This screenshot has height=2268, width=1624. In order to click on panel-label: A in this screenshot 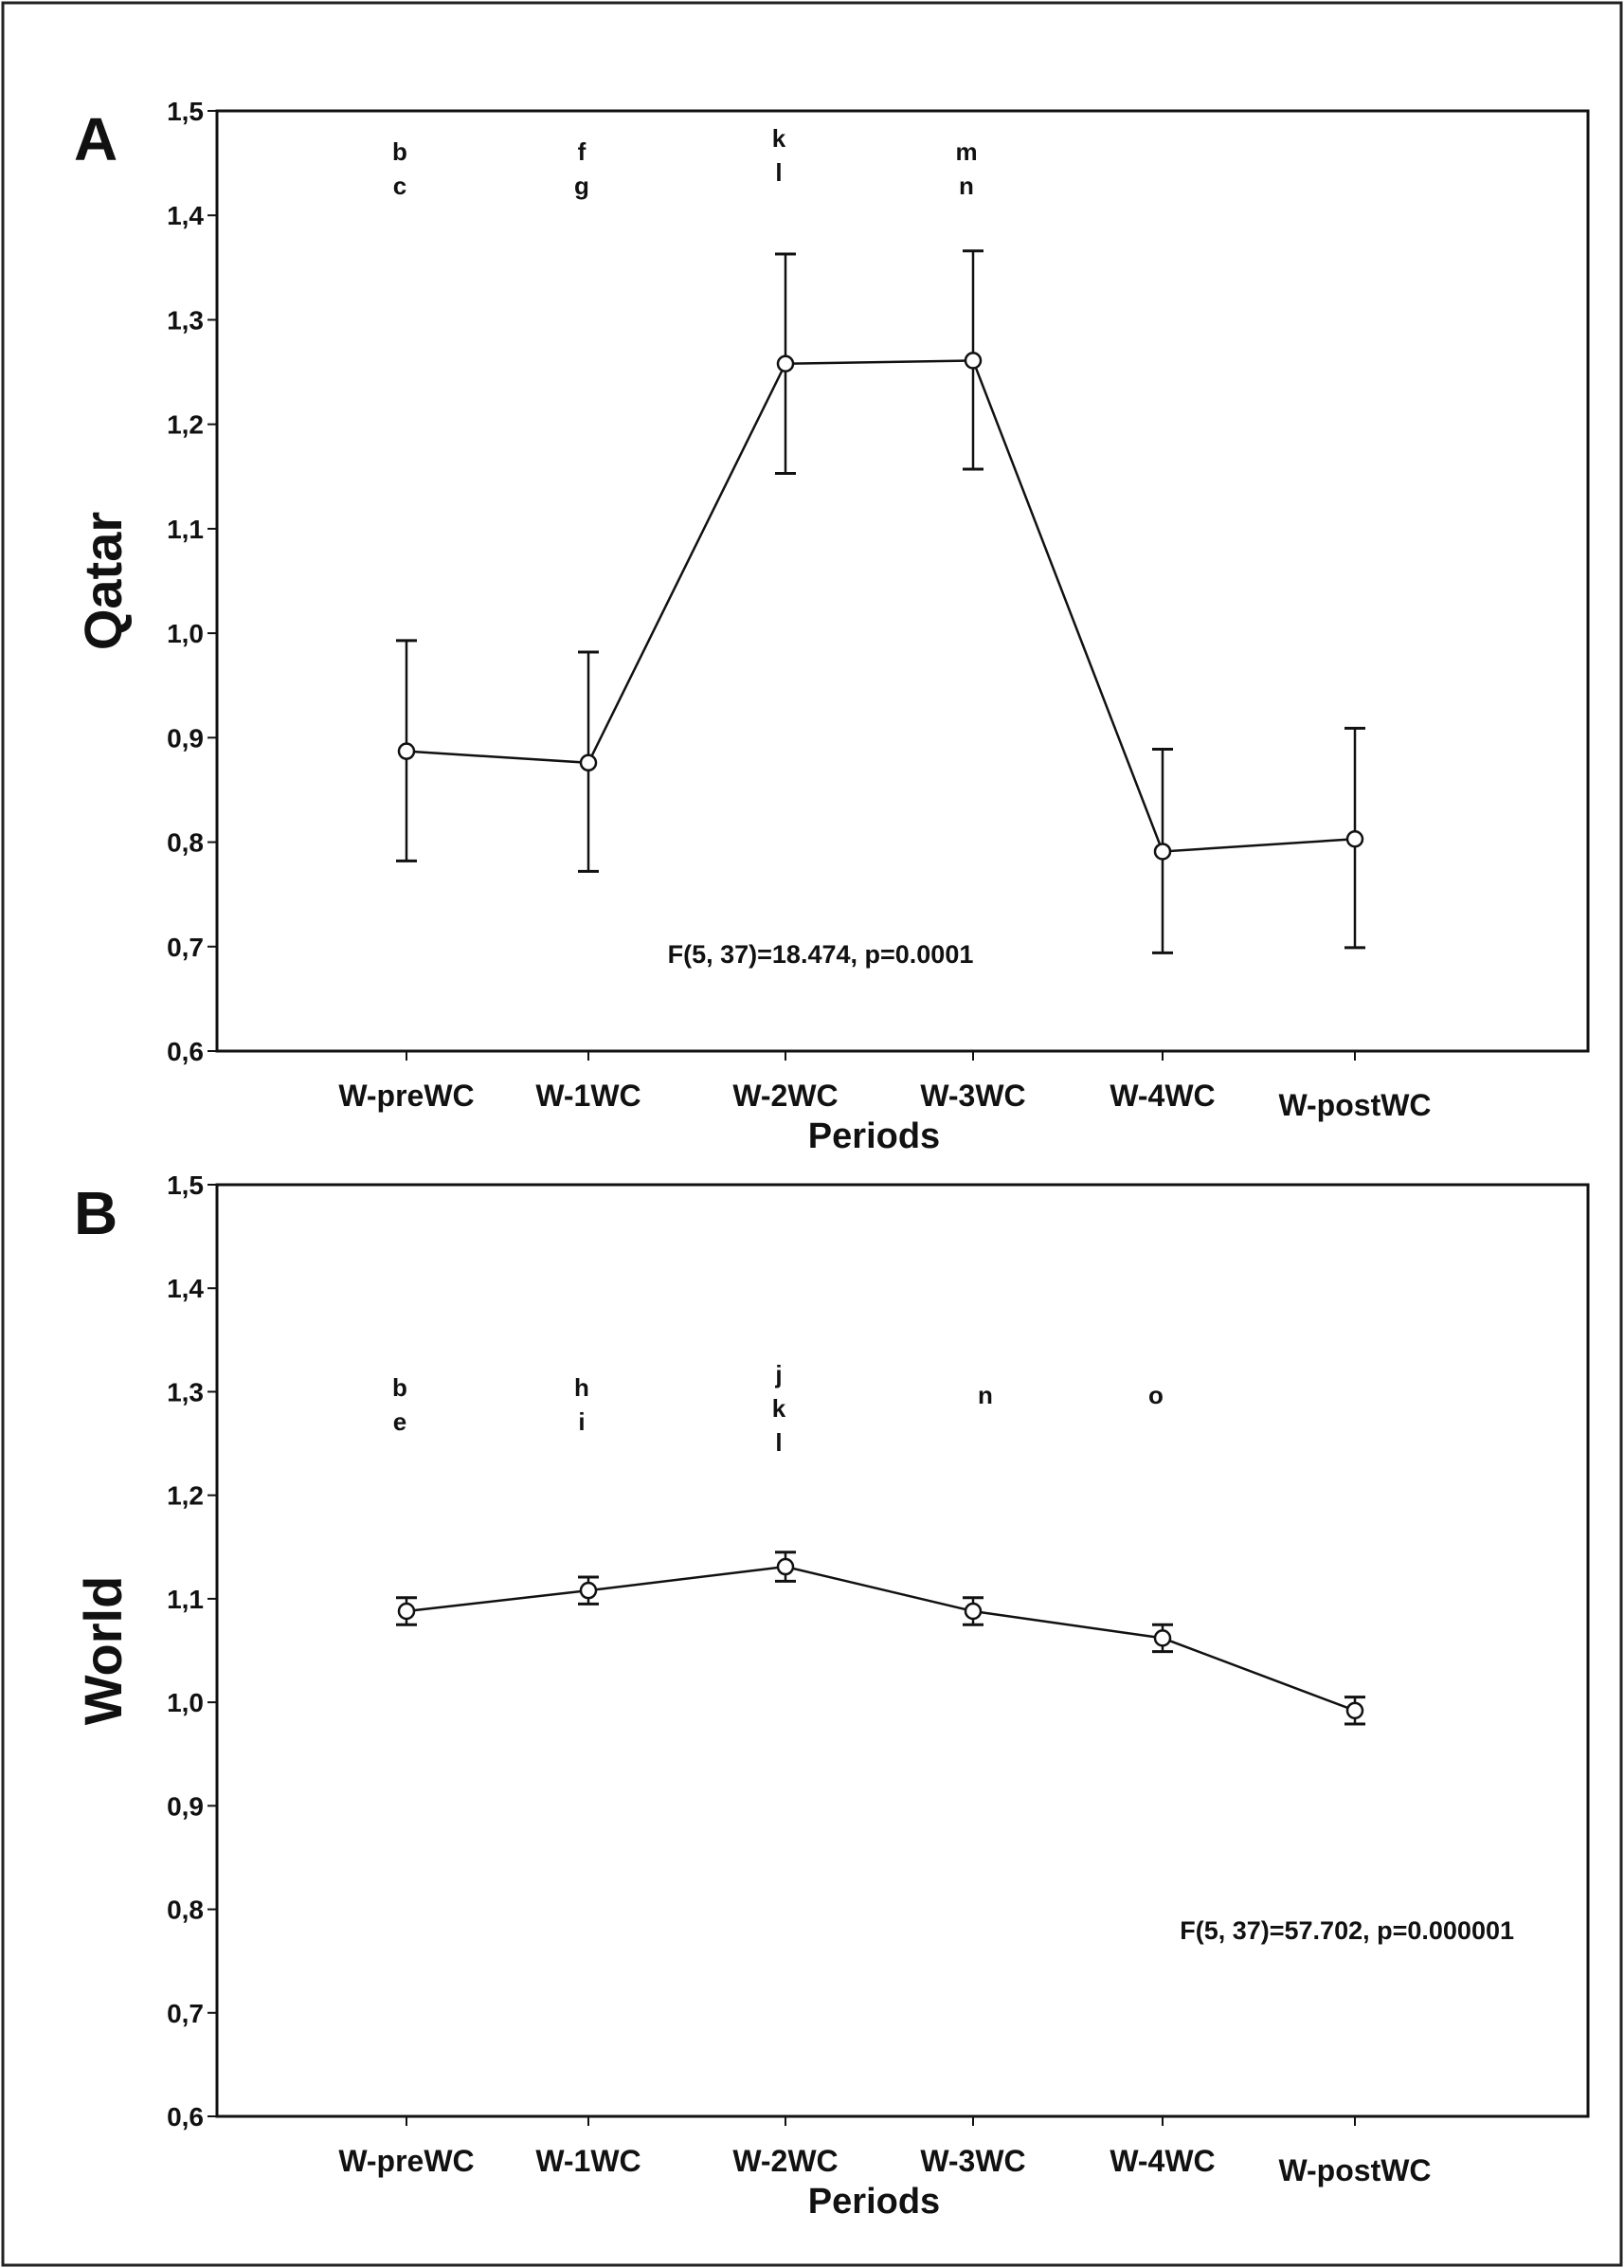, I will do `click(95, 139)`.